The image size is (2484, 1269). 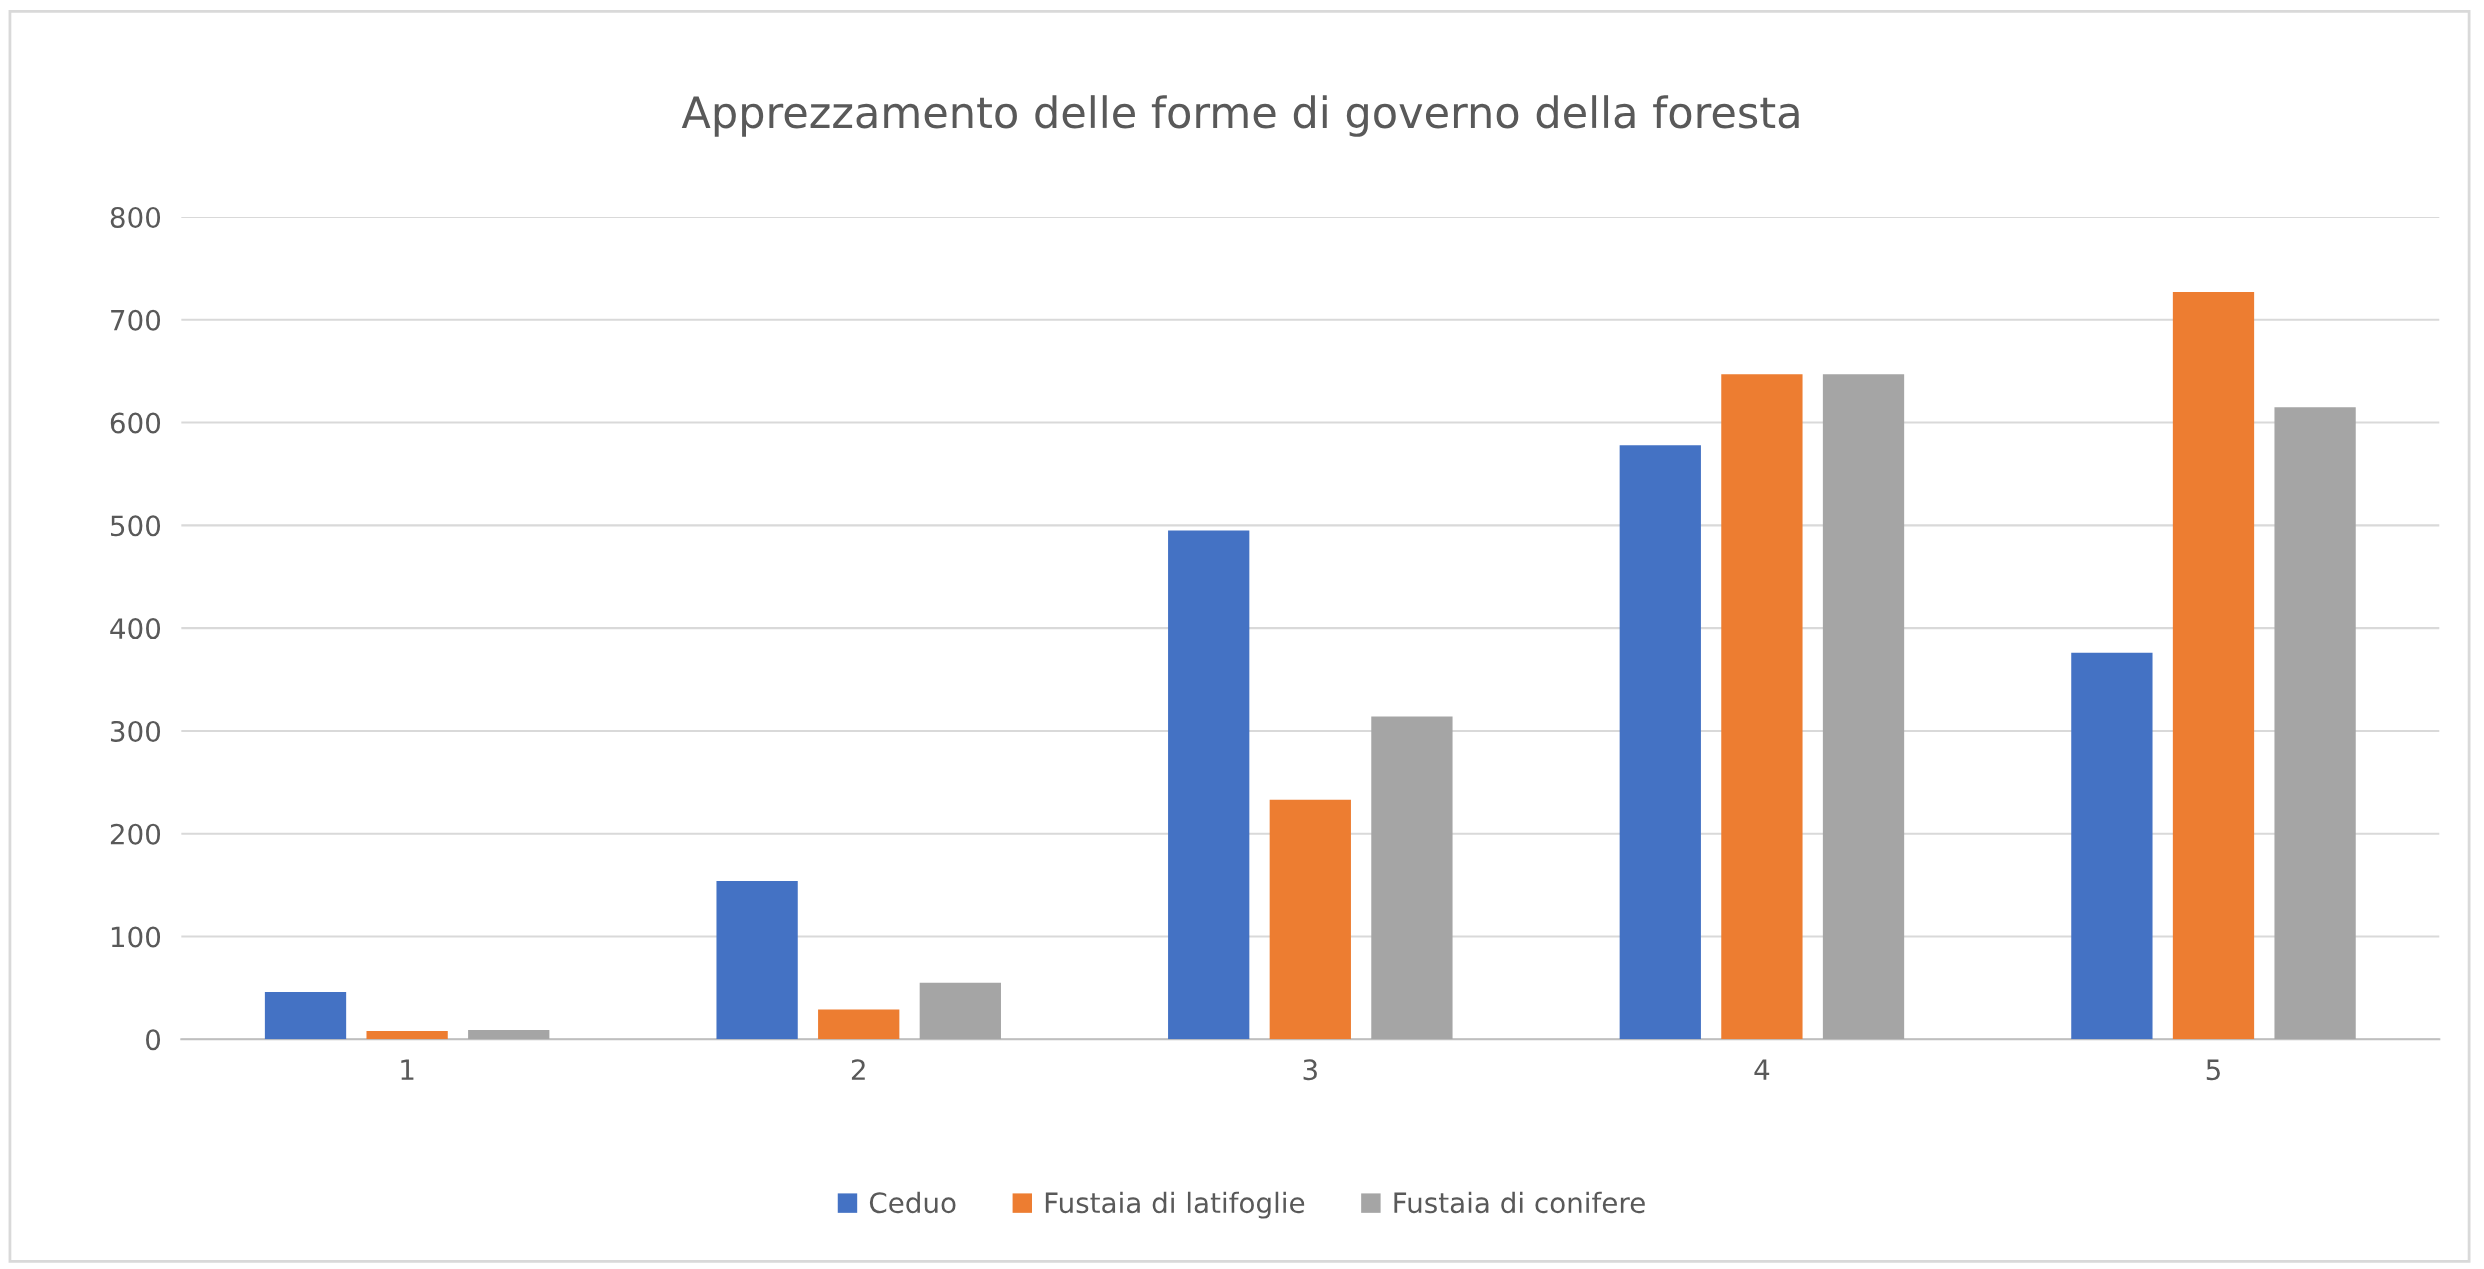 I want to click on x-tick-label: 1, so click(x=407, y=1069).